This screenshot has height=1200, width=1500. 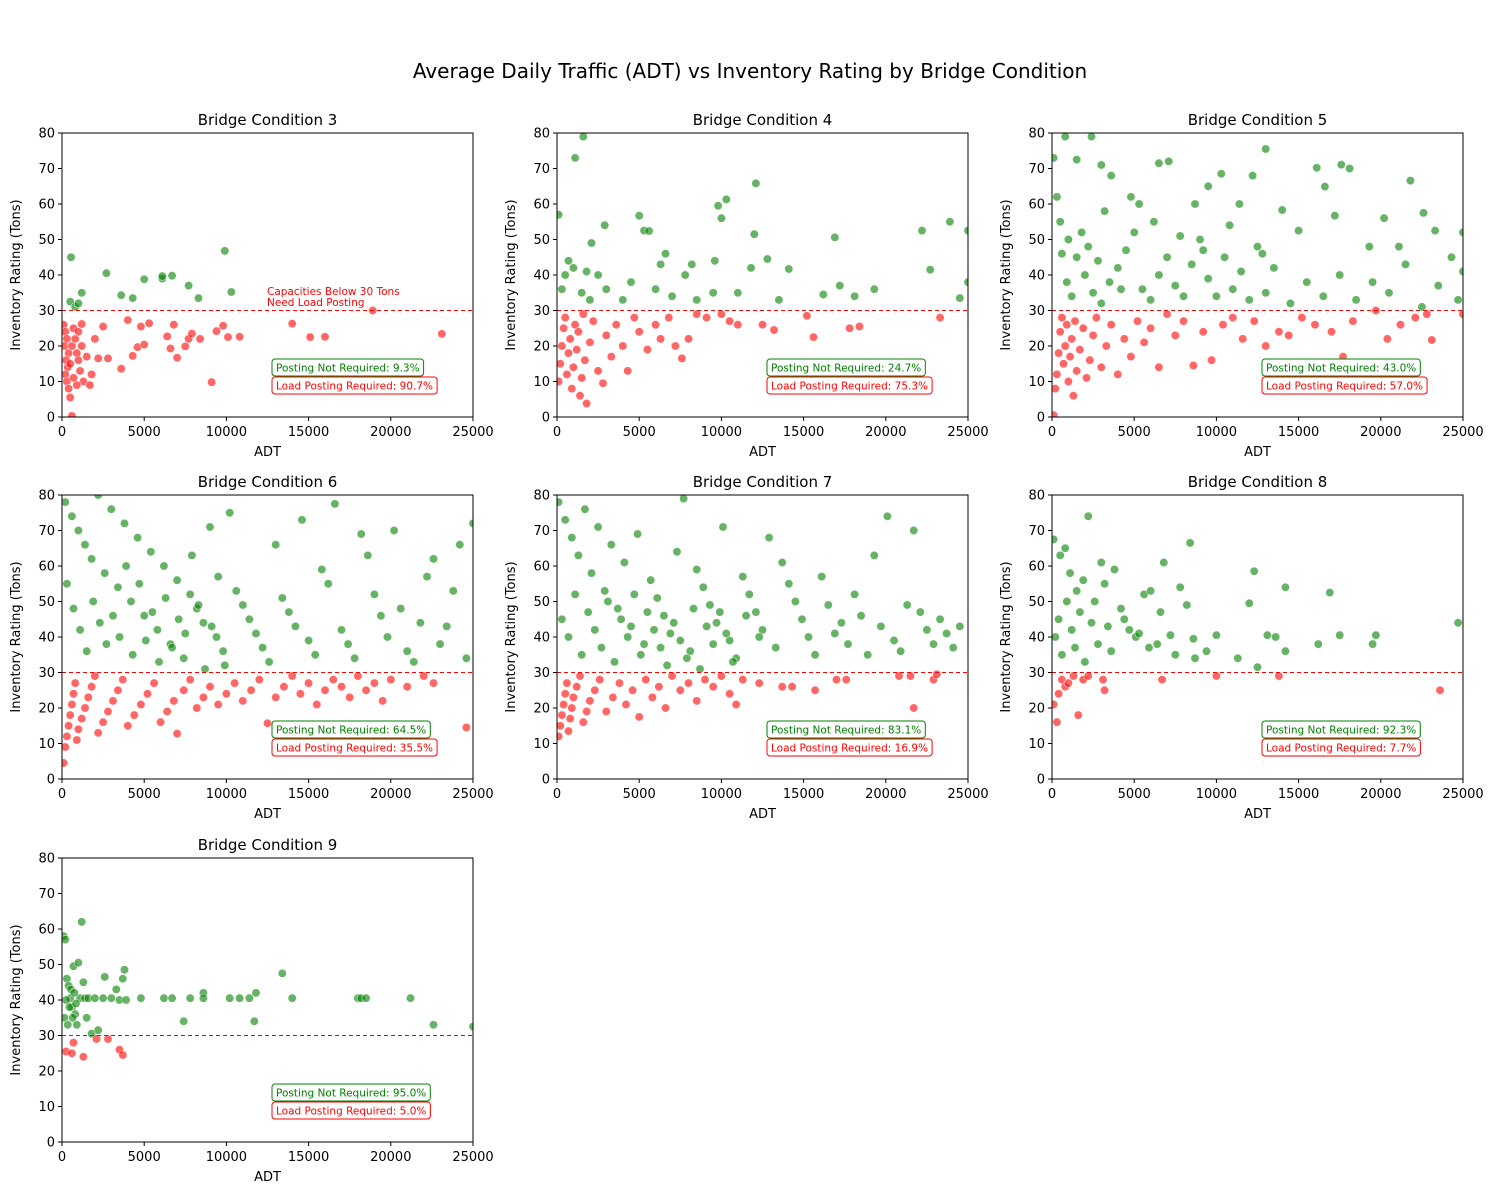 What do you see at coordinates (761, 618) in the screenshot?
I see `points-layer` at bounding box center [761, 618].